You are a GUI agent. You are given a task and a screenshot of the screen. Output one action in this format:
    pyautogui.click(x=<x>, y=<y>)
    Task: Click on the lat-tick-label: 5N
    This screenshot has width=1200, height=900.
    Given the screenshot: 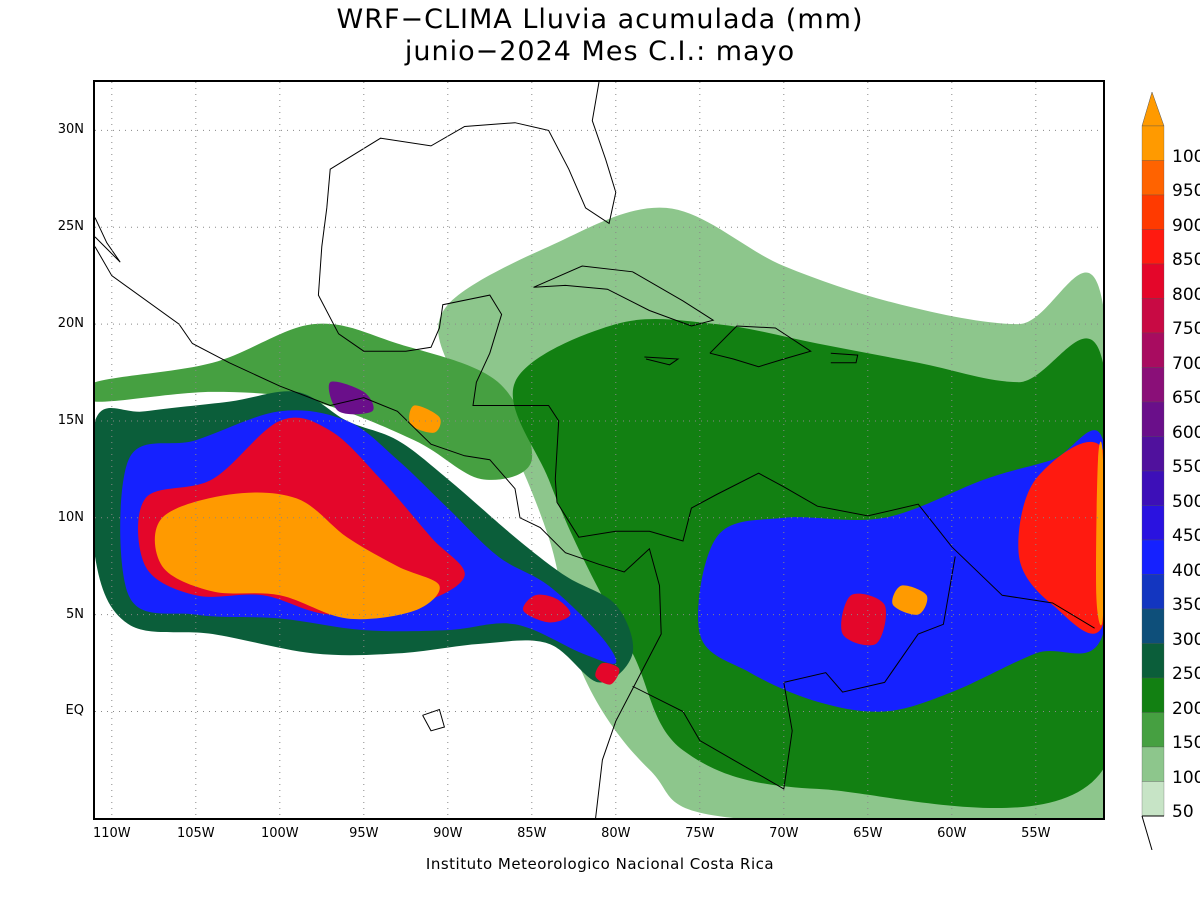 What is the action you would take?
    pyautogui.click(x=75, y=614)
    